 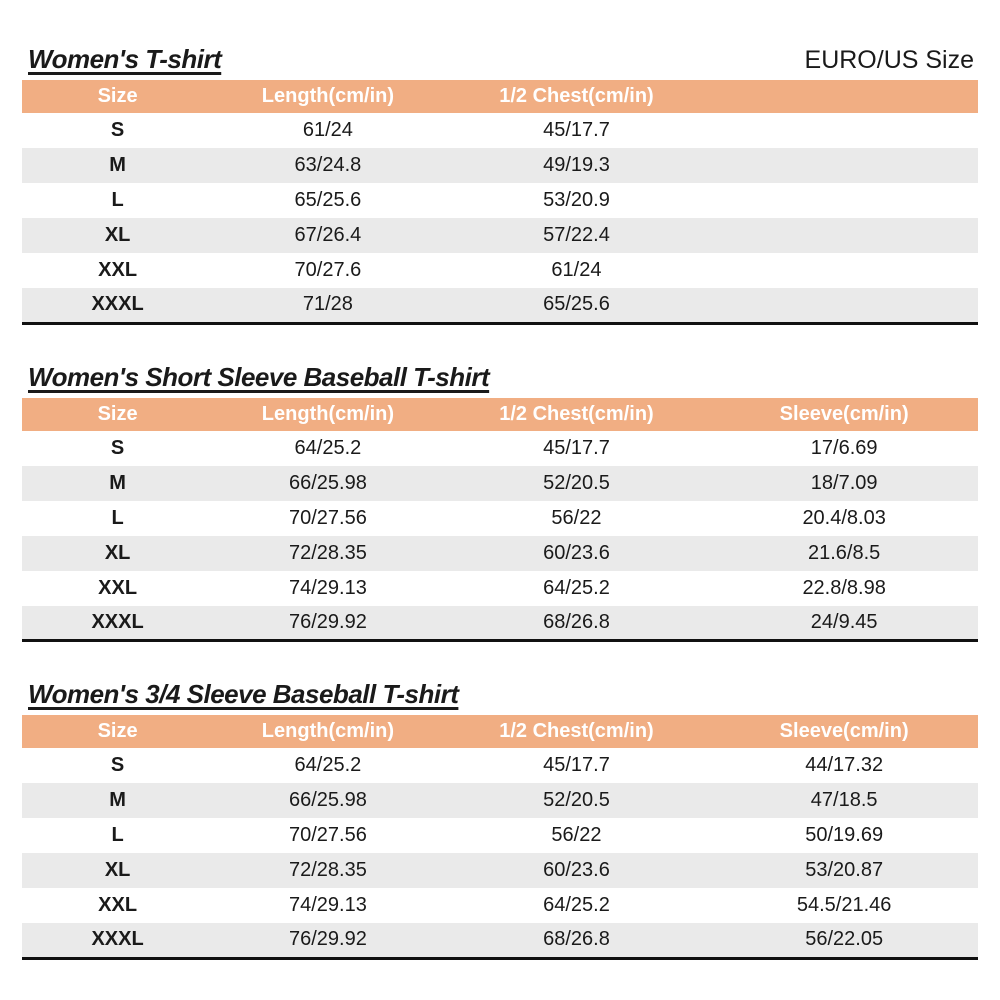 I want to click on table-row: XL 67/26.4 57/22.4, so click(x=500, y=235).